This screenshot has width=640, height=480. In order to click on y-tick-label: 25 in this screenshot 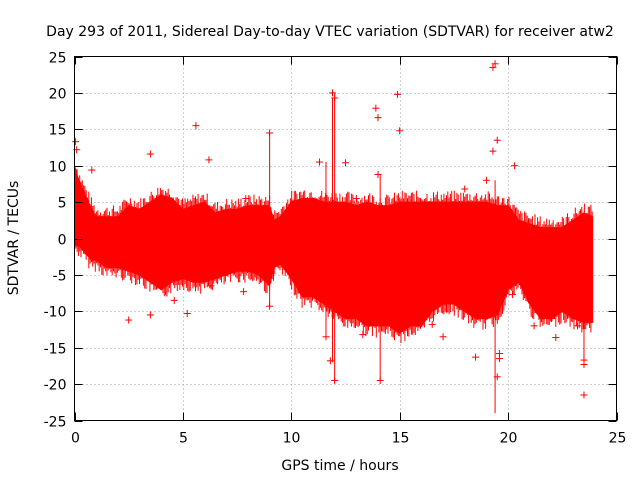, I will do `click(58, 59)`.